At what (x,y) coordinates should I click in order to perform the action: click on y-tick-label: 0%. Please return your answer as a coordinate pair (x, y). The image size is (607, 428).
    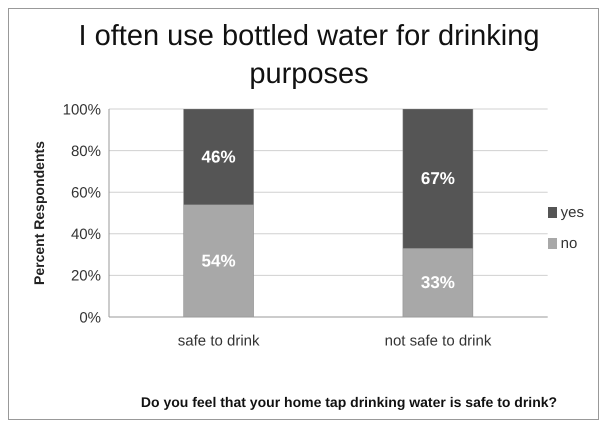
    Looking at the image, I should click on (90, 317).